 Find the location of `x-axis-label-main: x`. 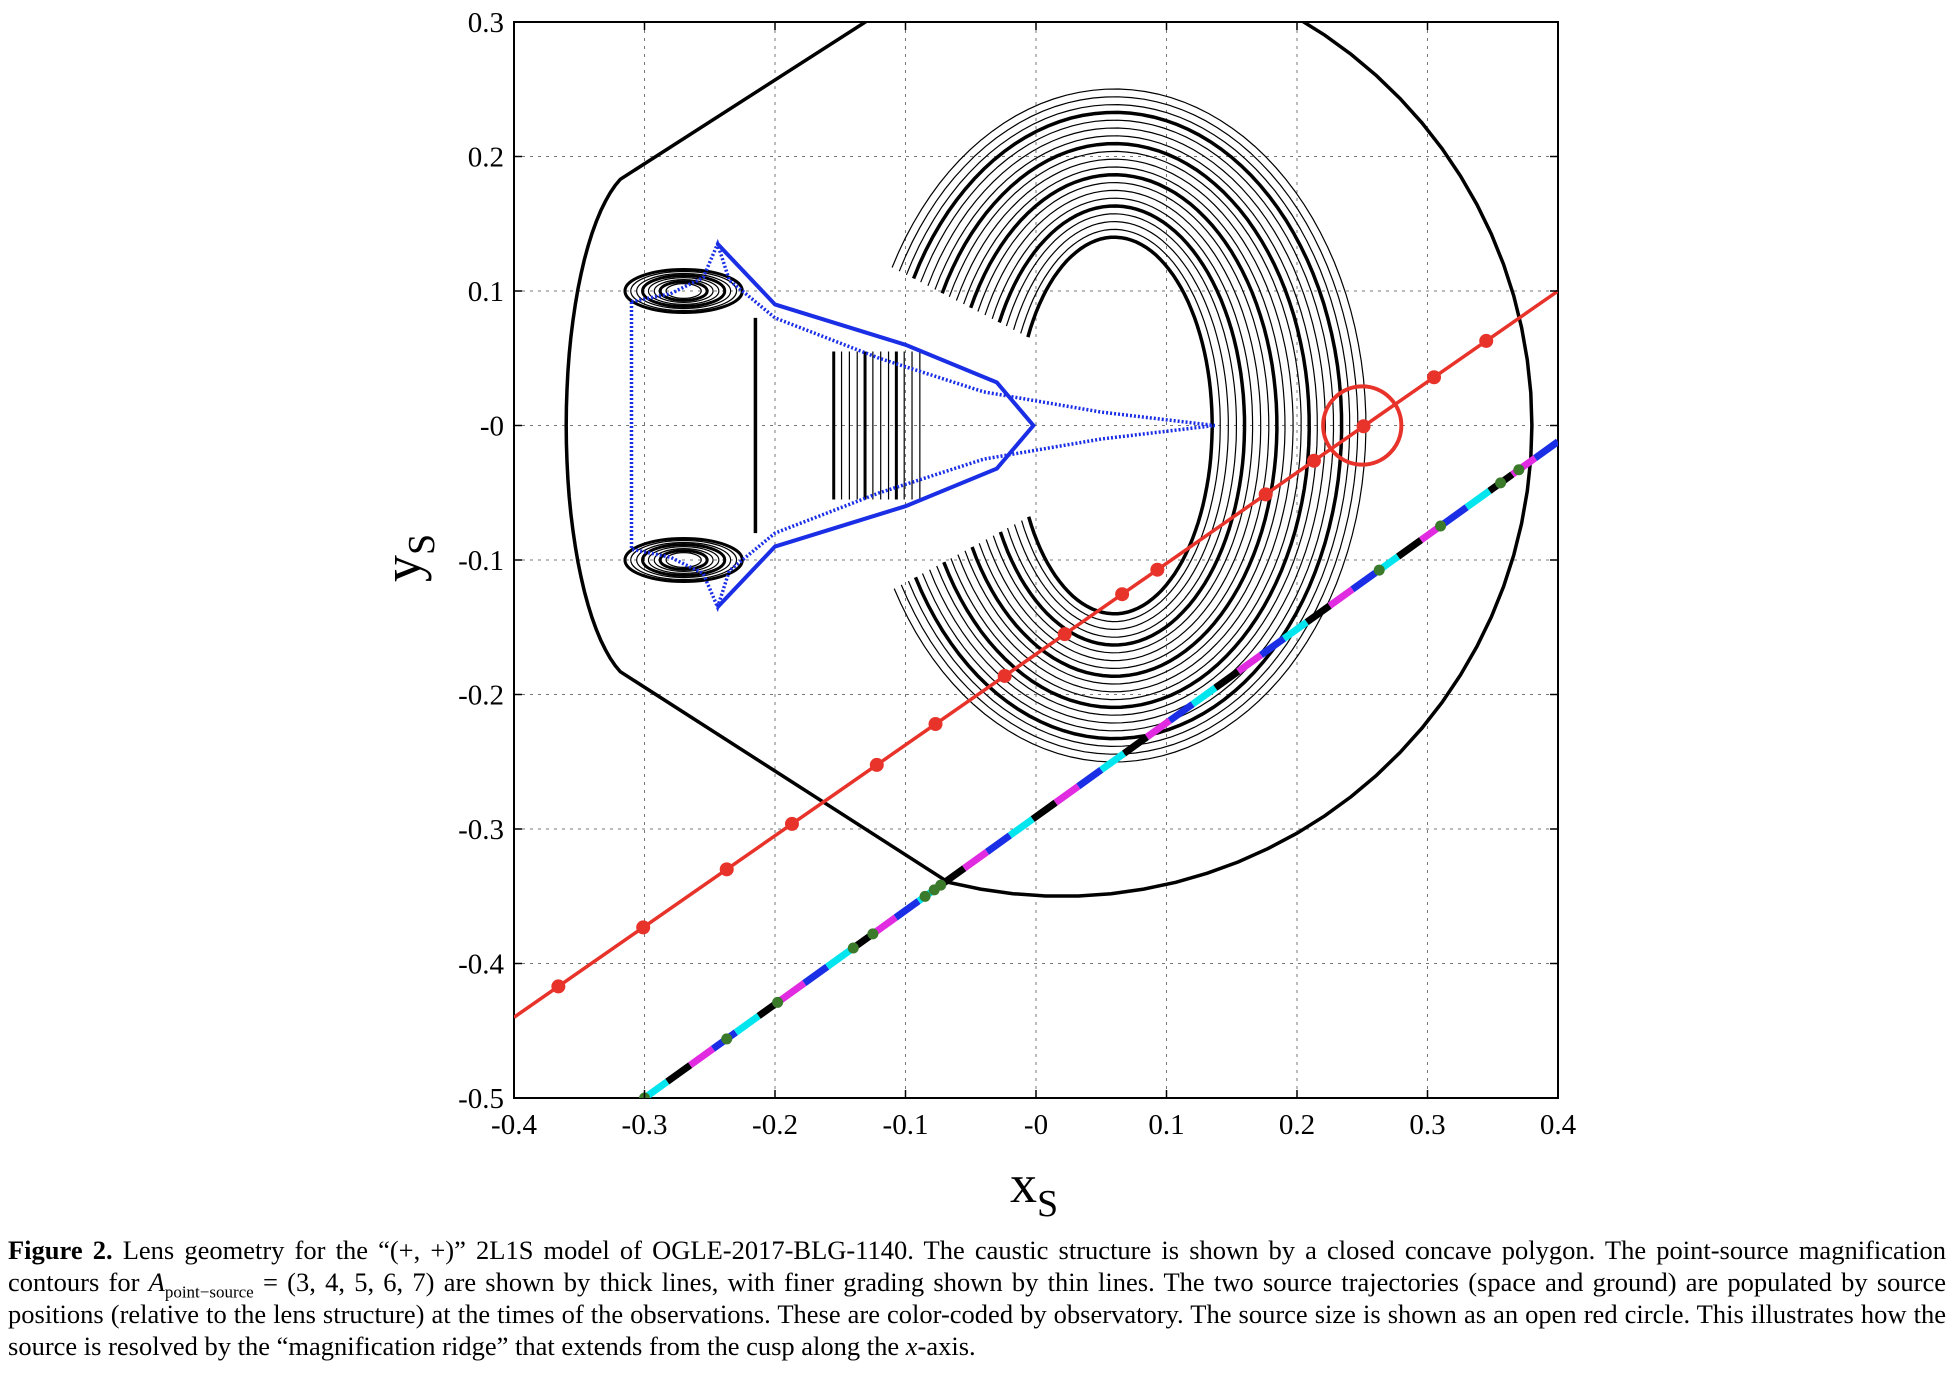

x-axis-label-main: x is located at coordinates (1023, 1184).